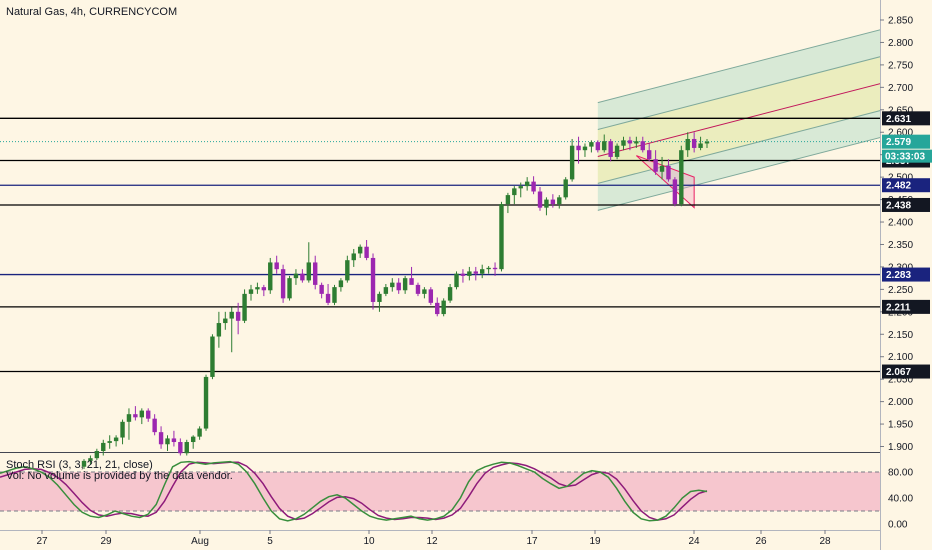 This screenshot has height=550, width=932. What do you see at coordinates (595, 541) in the screenshot?
I see `time-tick-label: 19` at bounding box center [595, 541].